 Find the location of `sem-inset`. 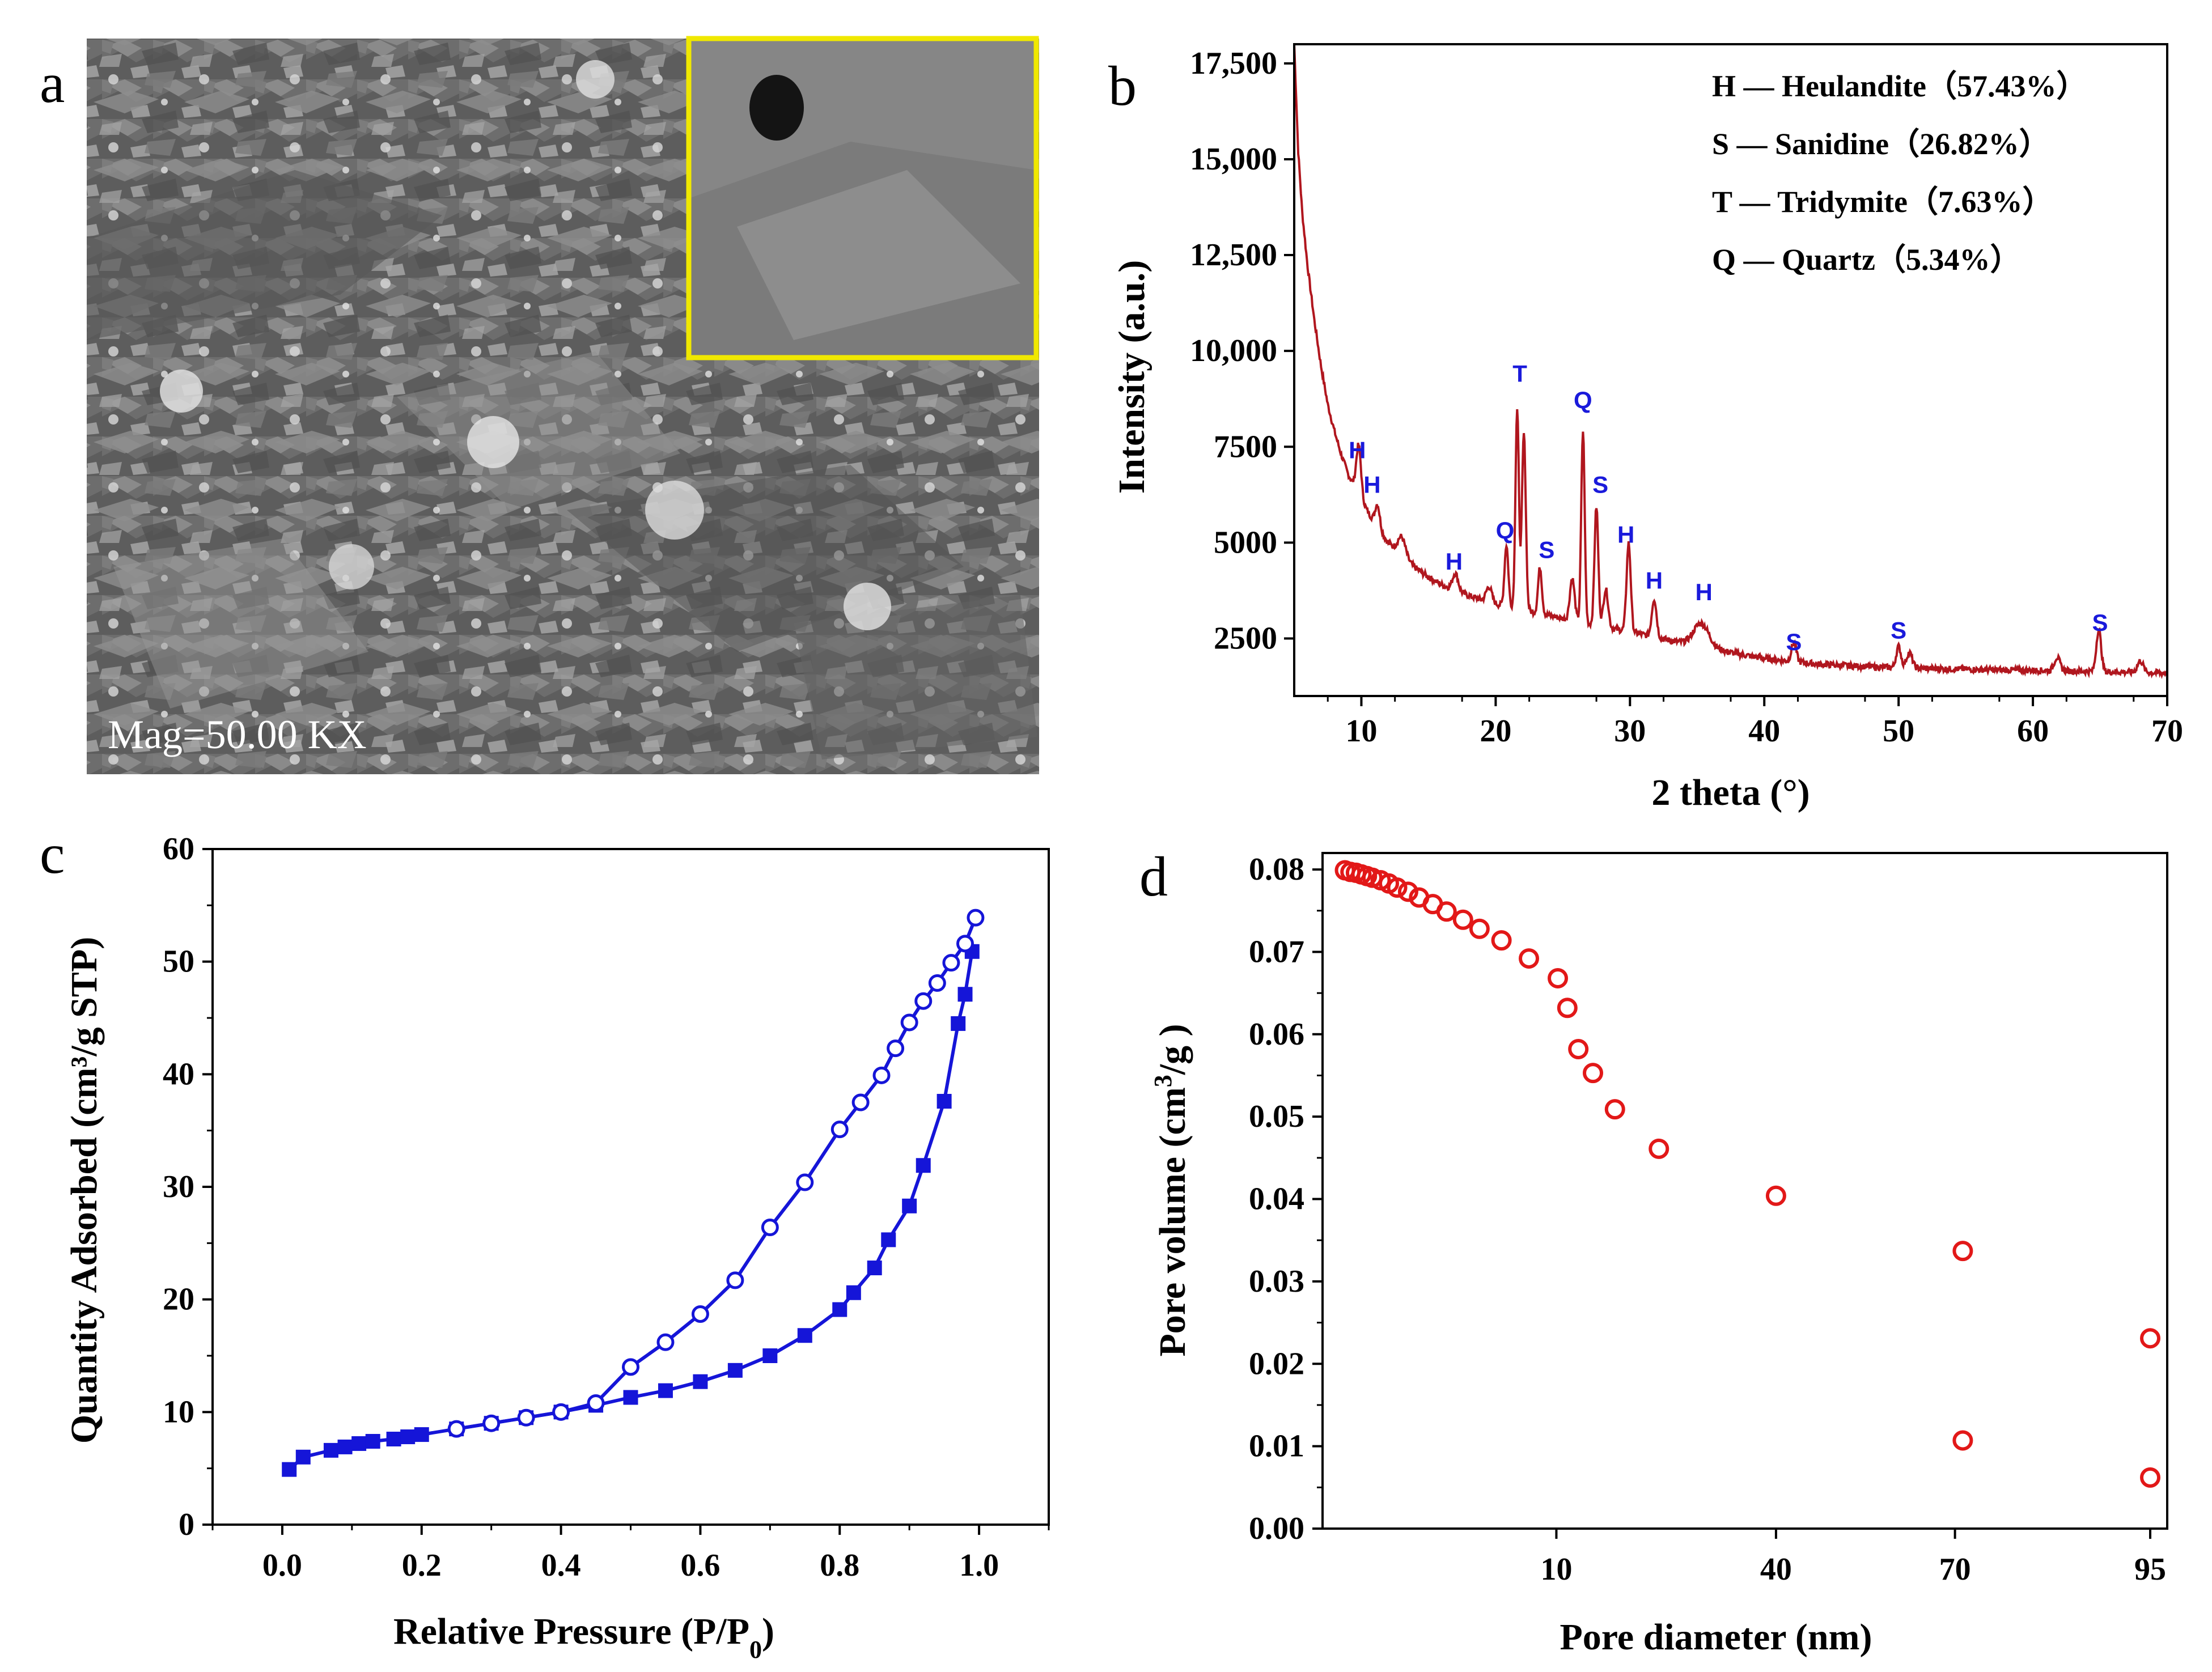

sem-inset is located at coordinates (862, 198).